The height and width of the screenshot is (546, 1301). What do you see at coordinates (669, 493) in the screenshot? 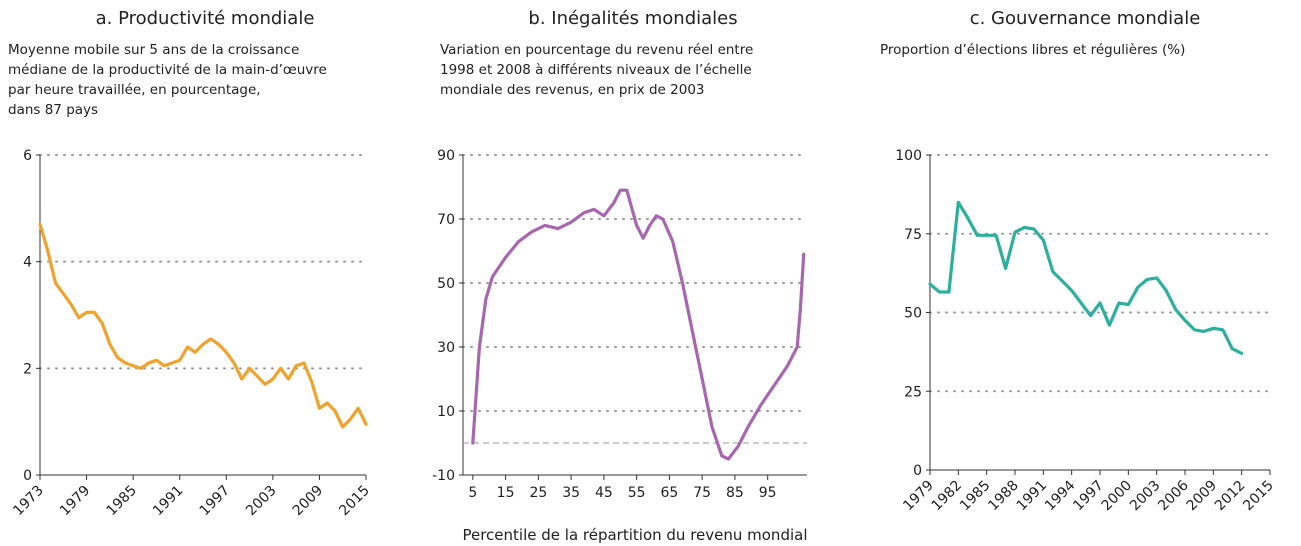
I see `x-tick-label: 65` at bounding box center [669, 493].